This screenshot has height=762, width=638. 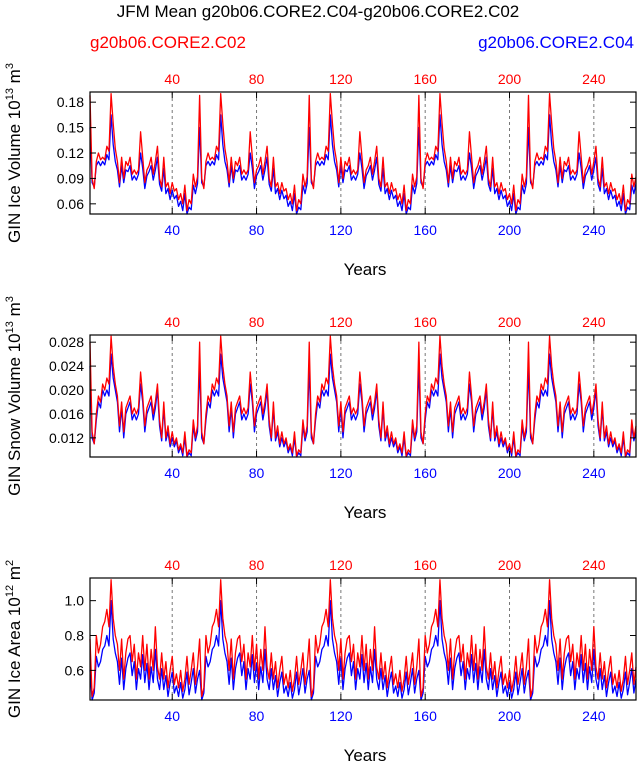 What do you see at coordinates (14, 657) in the screenshot?
I see `chart-3-ylabel-part-0: GIN Ice Area 10` at bounding box center [14, 657].